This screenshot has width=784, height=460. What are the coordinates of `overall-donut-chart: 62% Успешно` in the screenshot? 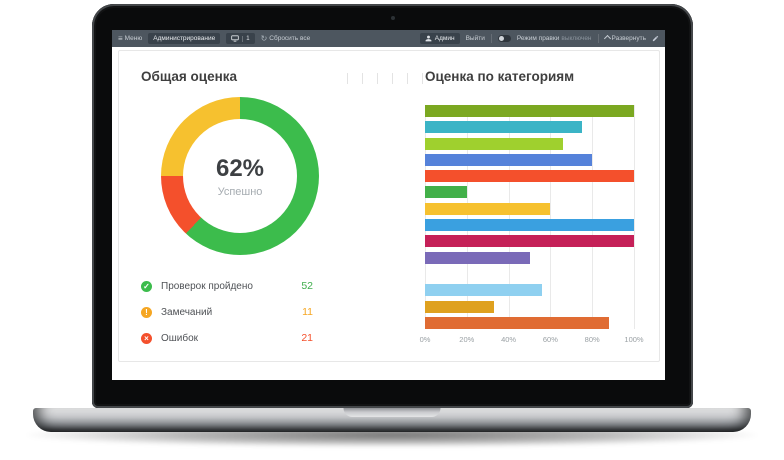 It's located at (240, 176).